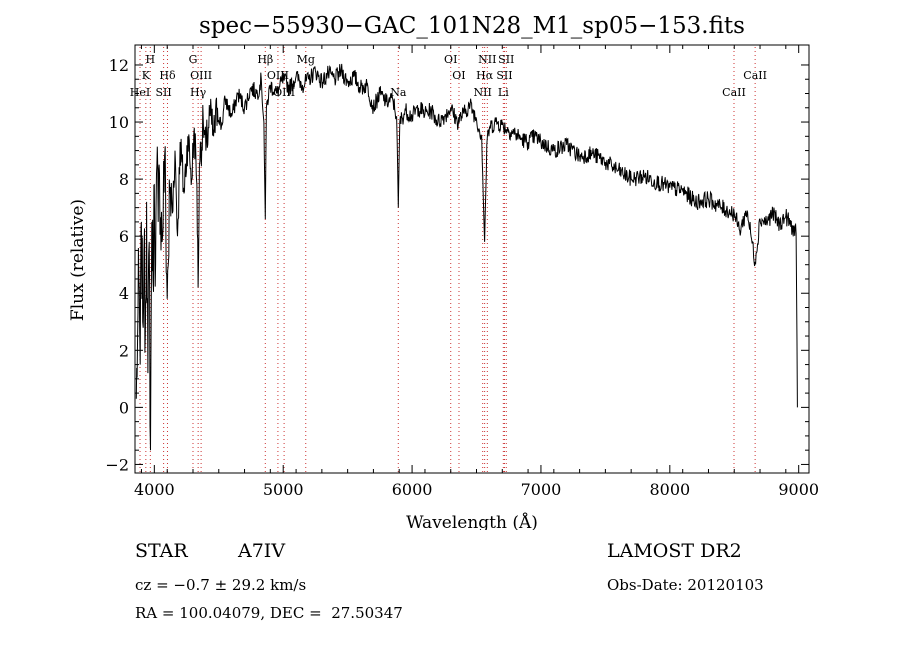  Describe the element at coordinates (265, 59) in the screenshot. I see `line-marker-label: Hβ` at that location.